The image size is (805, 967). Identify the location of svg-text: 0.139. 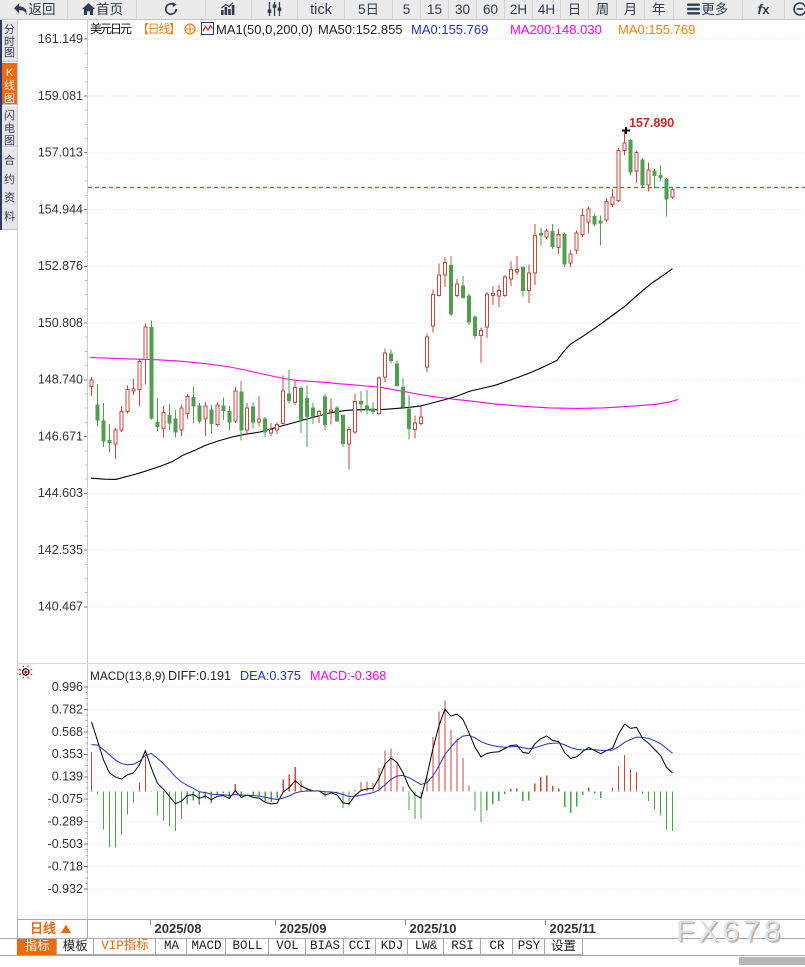
(67, 777).